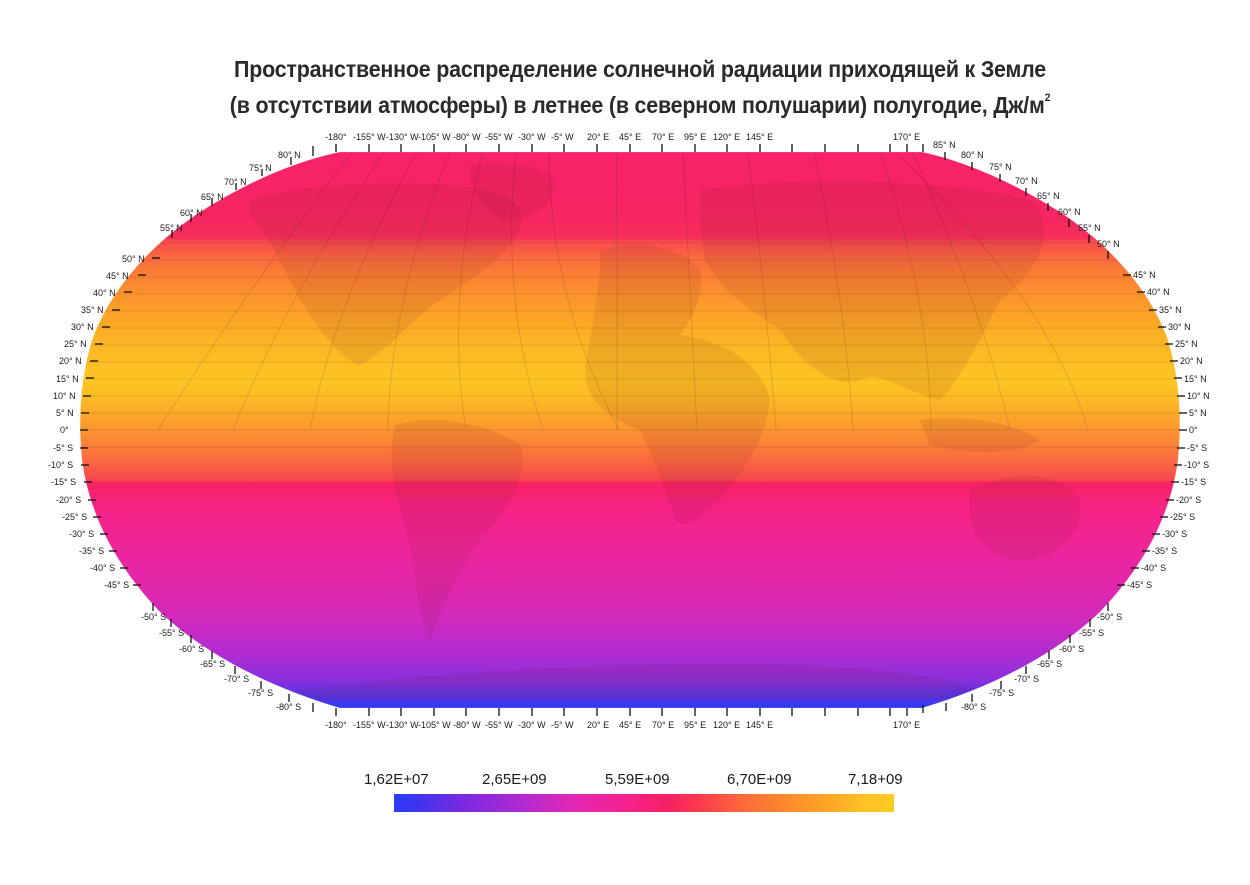 This screenshot has width=1250, height=885. Describe the element at coordinates (1194, 482) in the screenshot. I see `lat-label: -15° S` at that location.